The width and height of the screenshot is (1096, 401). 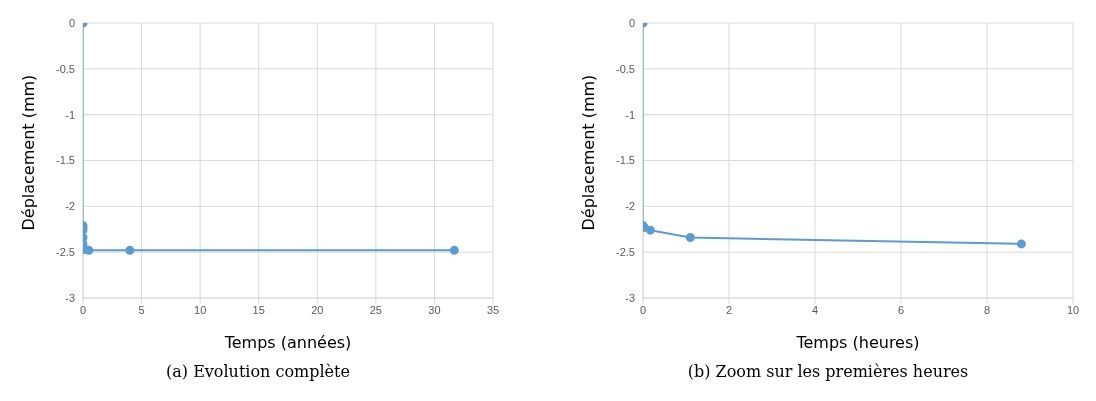 What do you see at coordinates (287, 342) in the screenshot?
I see `x-axis-title: Temps (années)` at bounding box center [287, 342].